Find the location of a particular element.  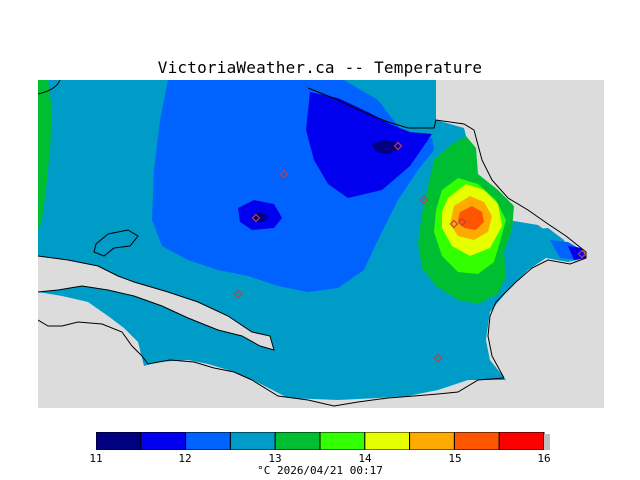

corner-arc is located at coordinates (49, 87).